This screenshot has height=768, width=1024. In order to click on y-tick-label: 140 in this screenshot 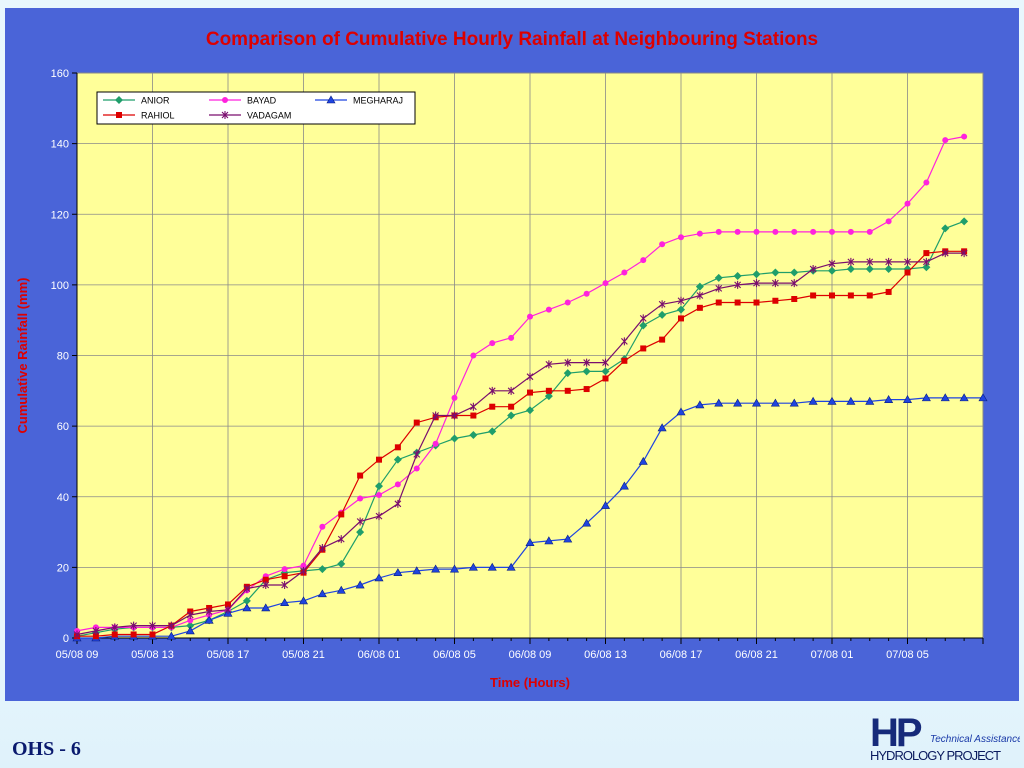, I will do `click(60, 145)`.